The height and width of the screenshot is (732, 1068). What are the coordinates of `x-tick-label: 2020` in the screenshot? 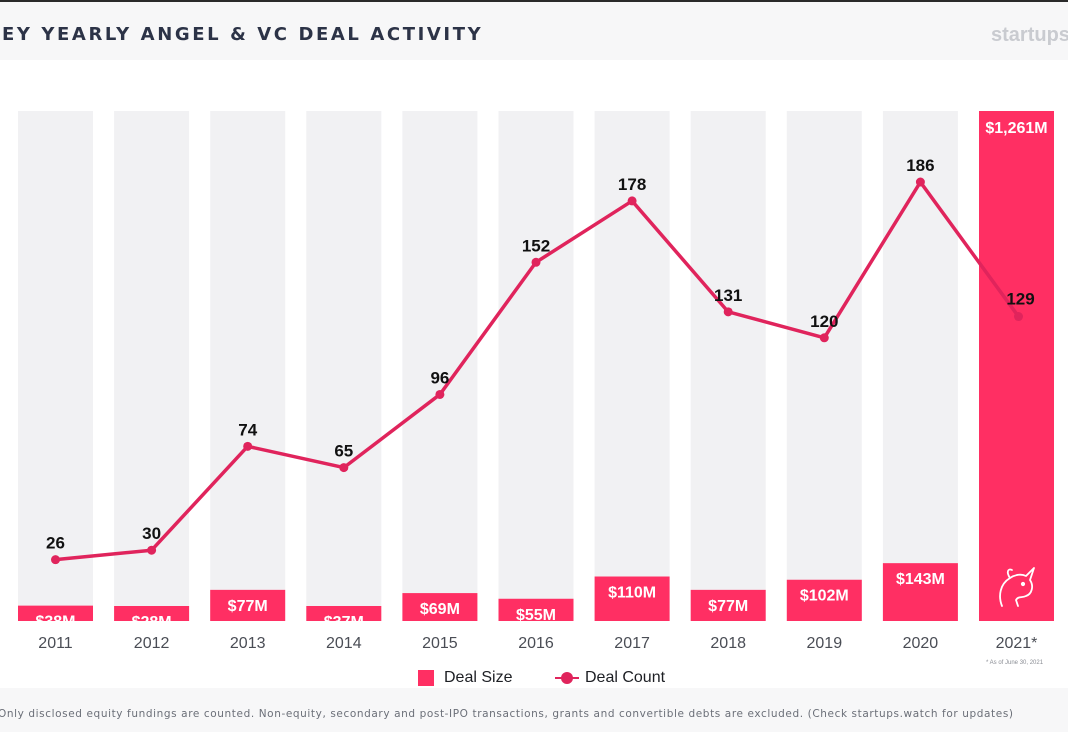 It's located at (921, 643).